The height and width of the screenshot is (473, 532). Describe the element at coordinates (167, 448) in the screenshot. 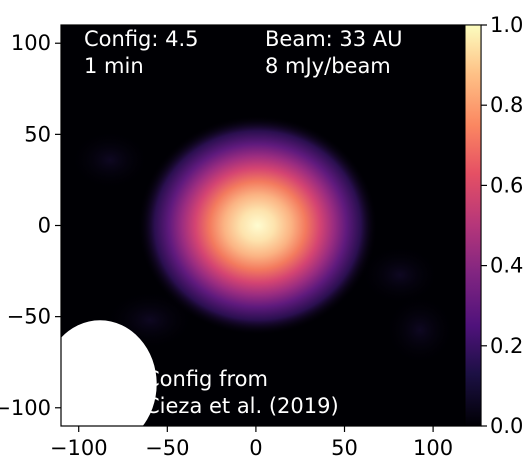

I see `x-tick-label: −50` at that location.